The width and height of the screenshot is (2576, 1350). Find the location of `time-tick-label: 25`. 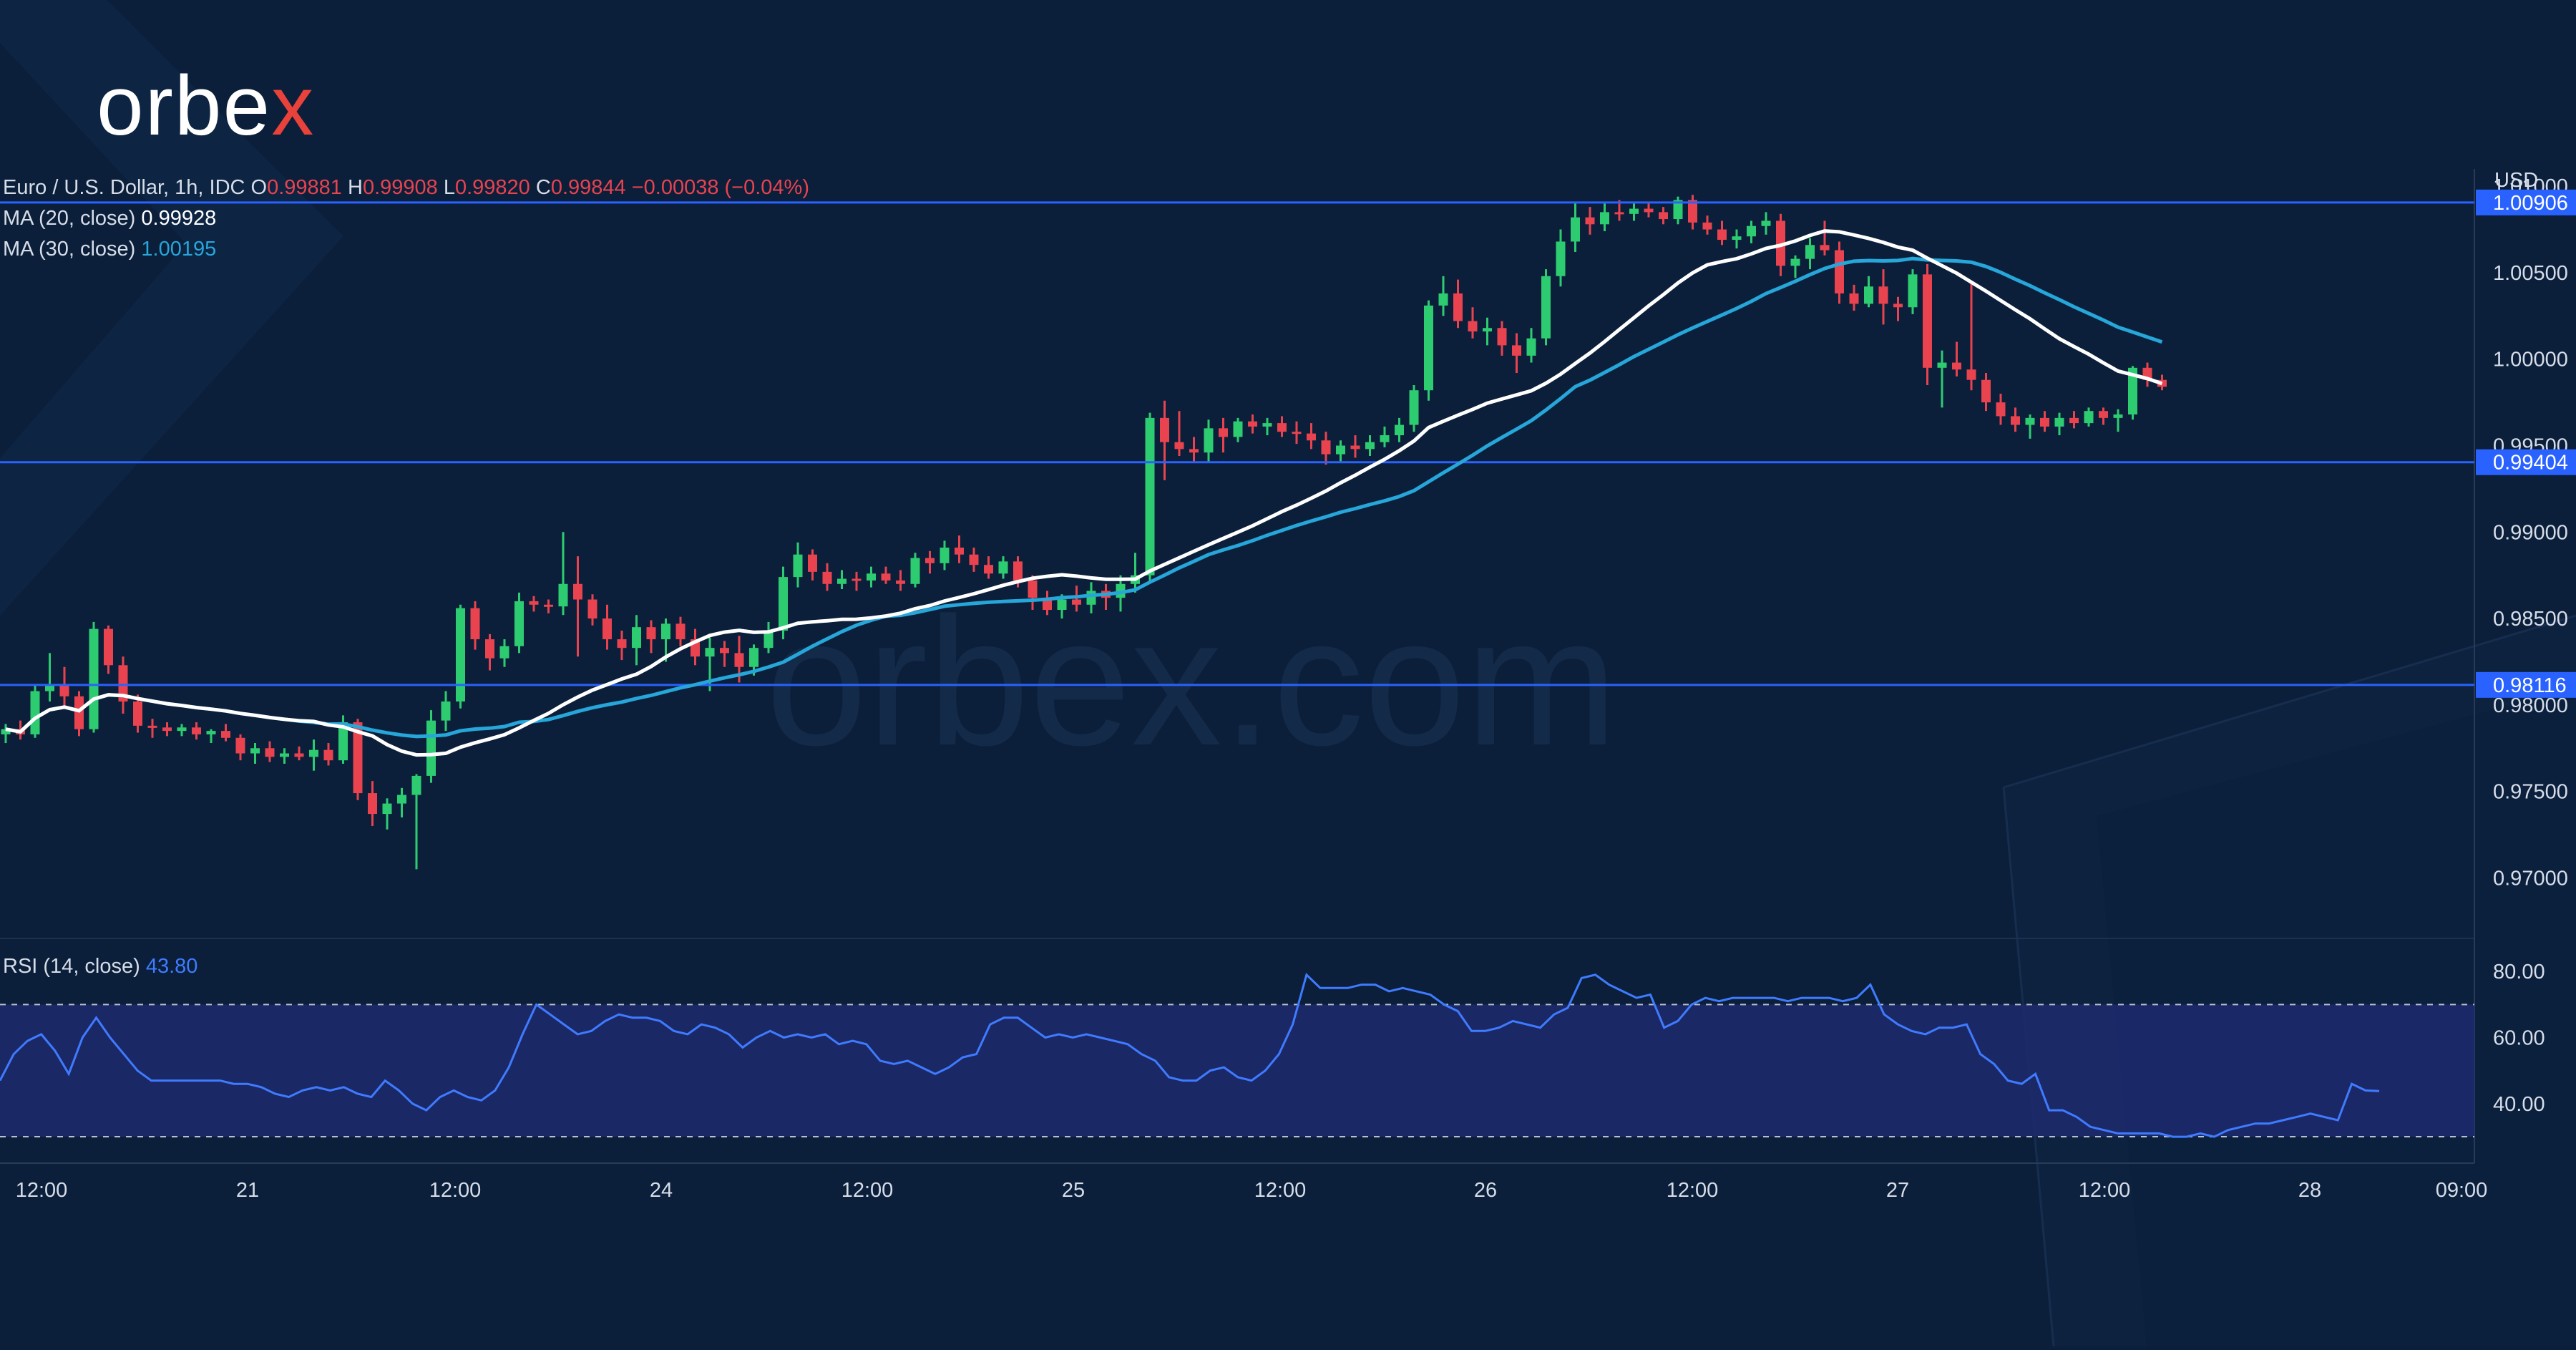

time-tick-label: 25 is located at coordinates (1073, 1190).